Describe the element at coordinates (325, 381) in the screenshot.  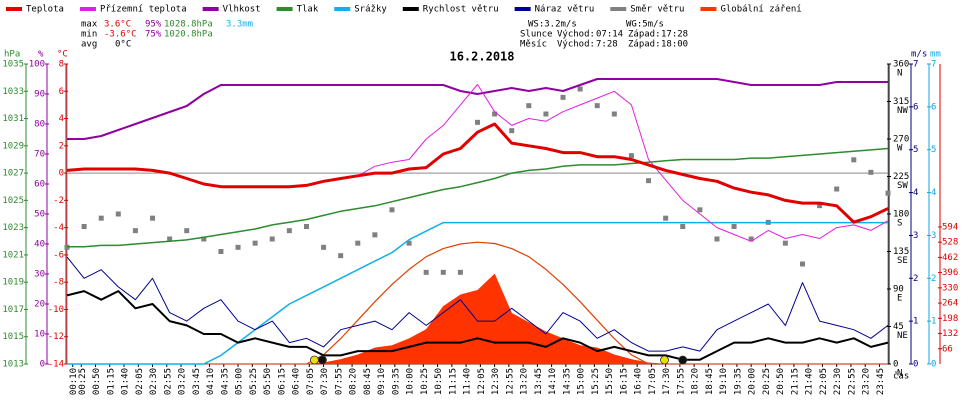
I see `x-tick-label: 07:30` at that location.